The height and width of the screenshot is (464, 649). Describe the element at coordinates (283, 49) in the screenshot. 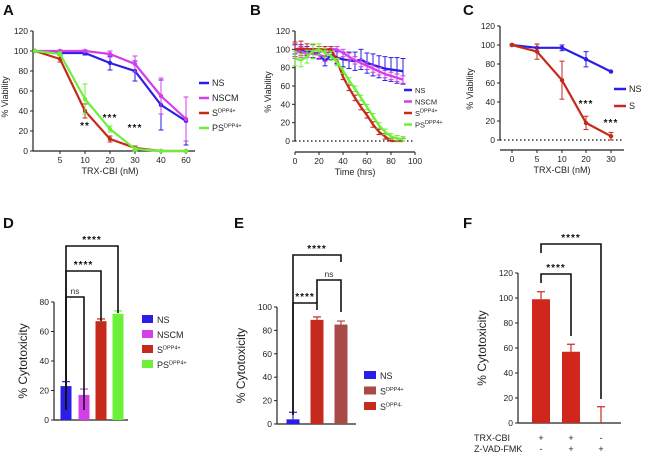

I see `y-tick-label: 100` at that location.